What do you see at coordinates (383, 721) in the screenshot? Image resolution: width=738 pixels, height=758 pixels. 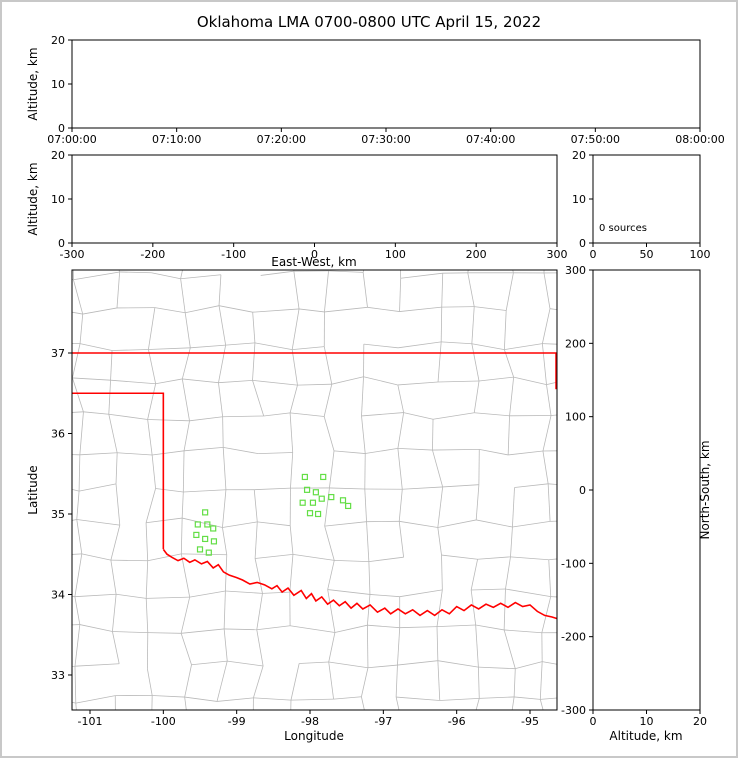 I see `svg-text: -97` at bounding box center [383, 721].